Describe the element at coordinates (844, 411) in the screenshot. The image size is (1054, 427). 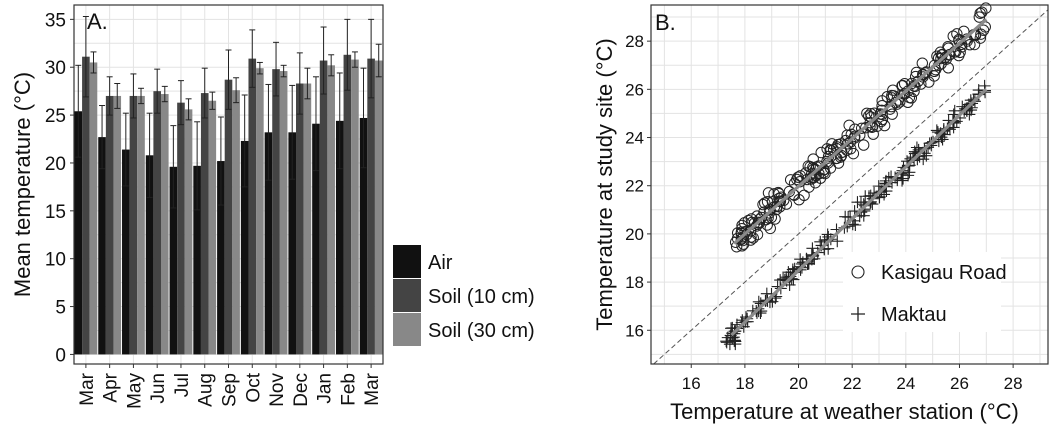
I see `panel-b-x-axis-label: Temperature at weather station (°C)` at that location.